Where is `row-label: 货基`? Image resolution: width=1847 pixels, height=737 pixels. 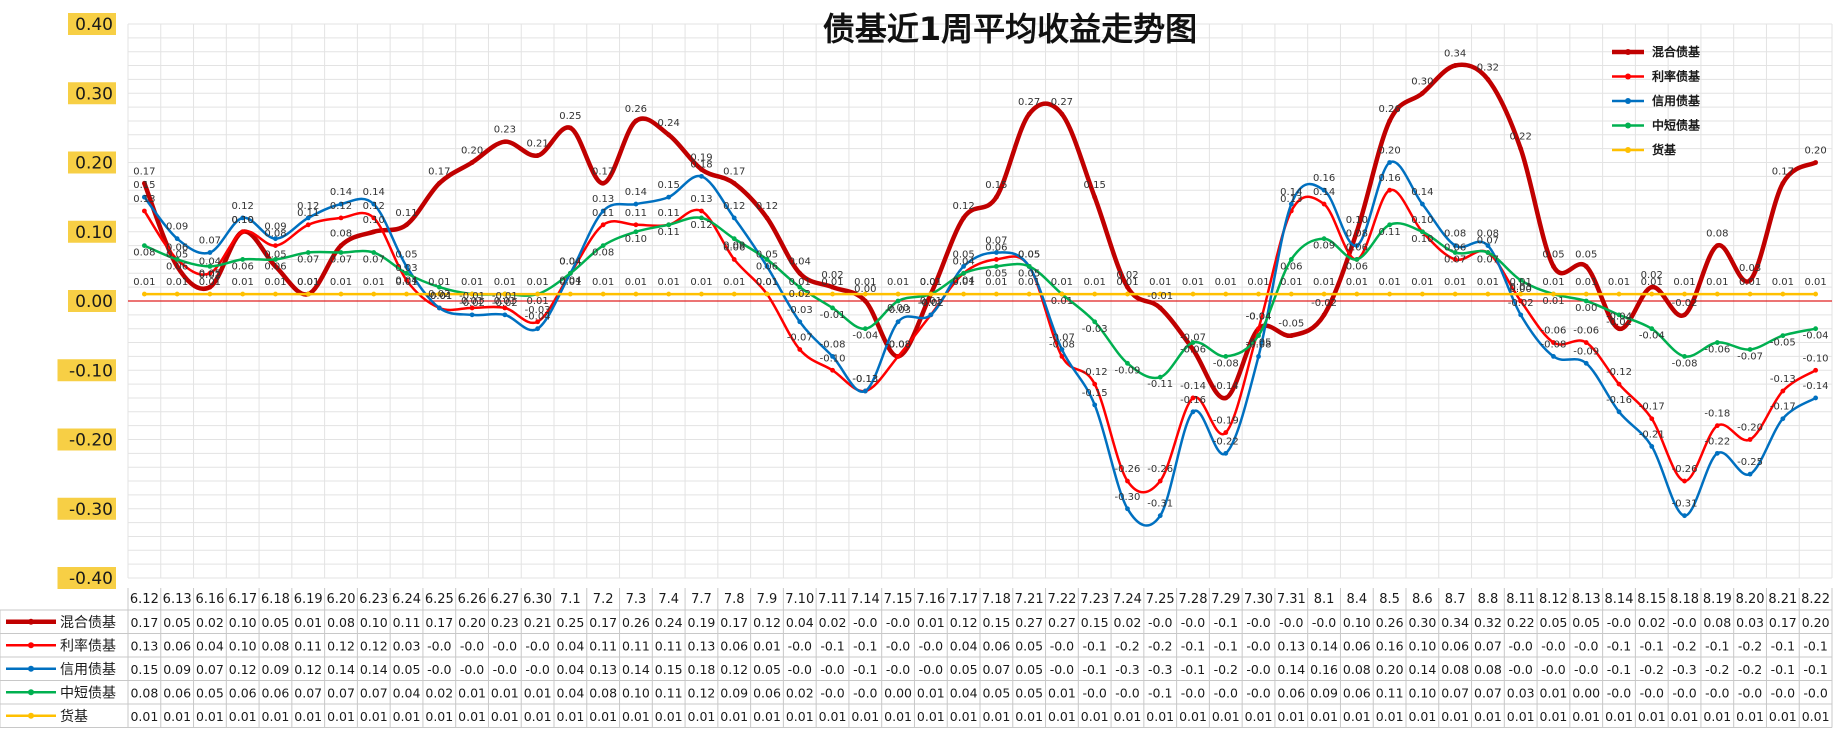
row-label: 货基 is located at coordinates (74, 716).